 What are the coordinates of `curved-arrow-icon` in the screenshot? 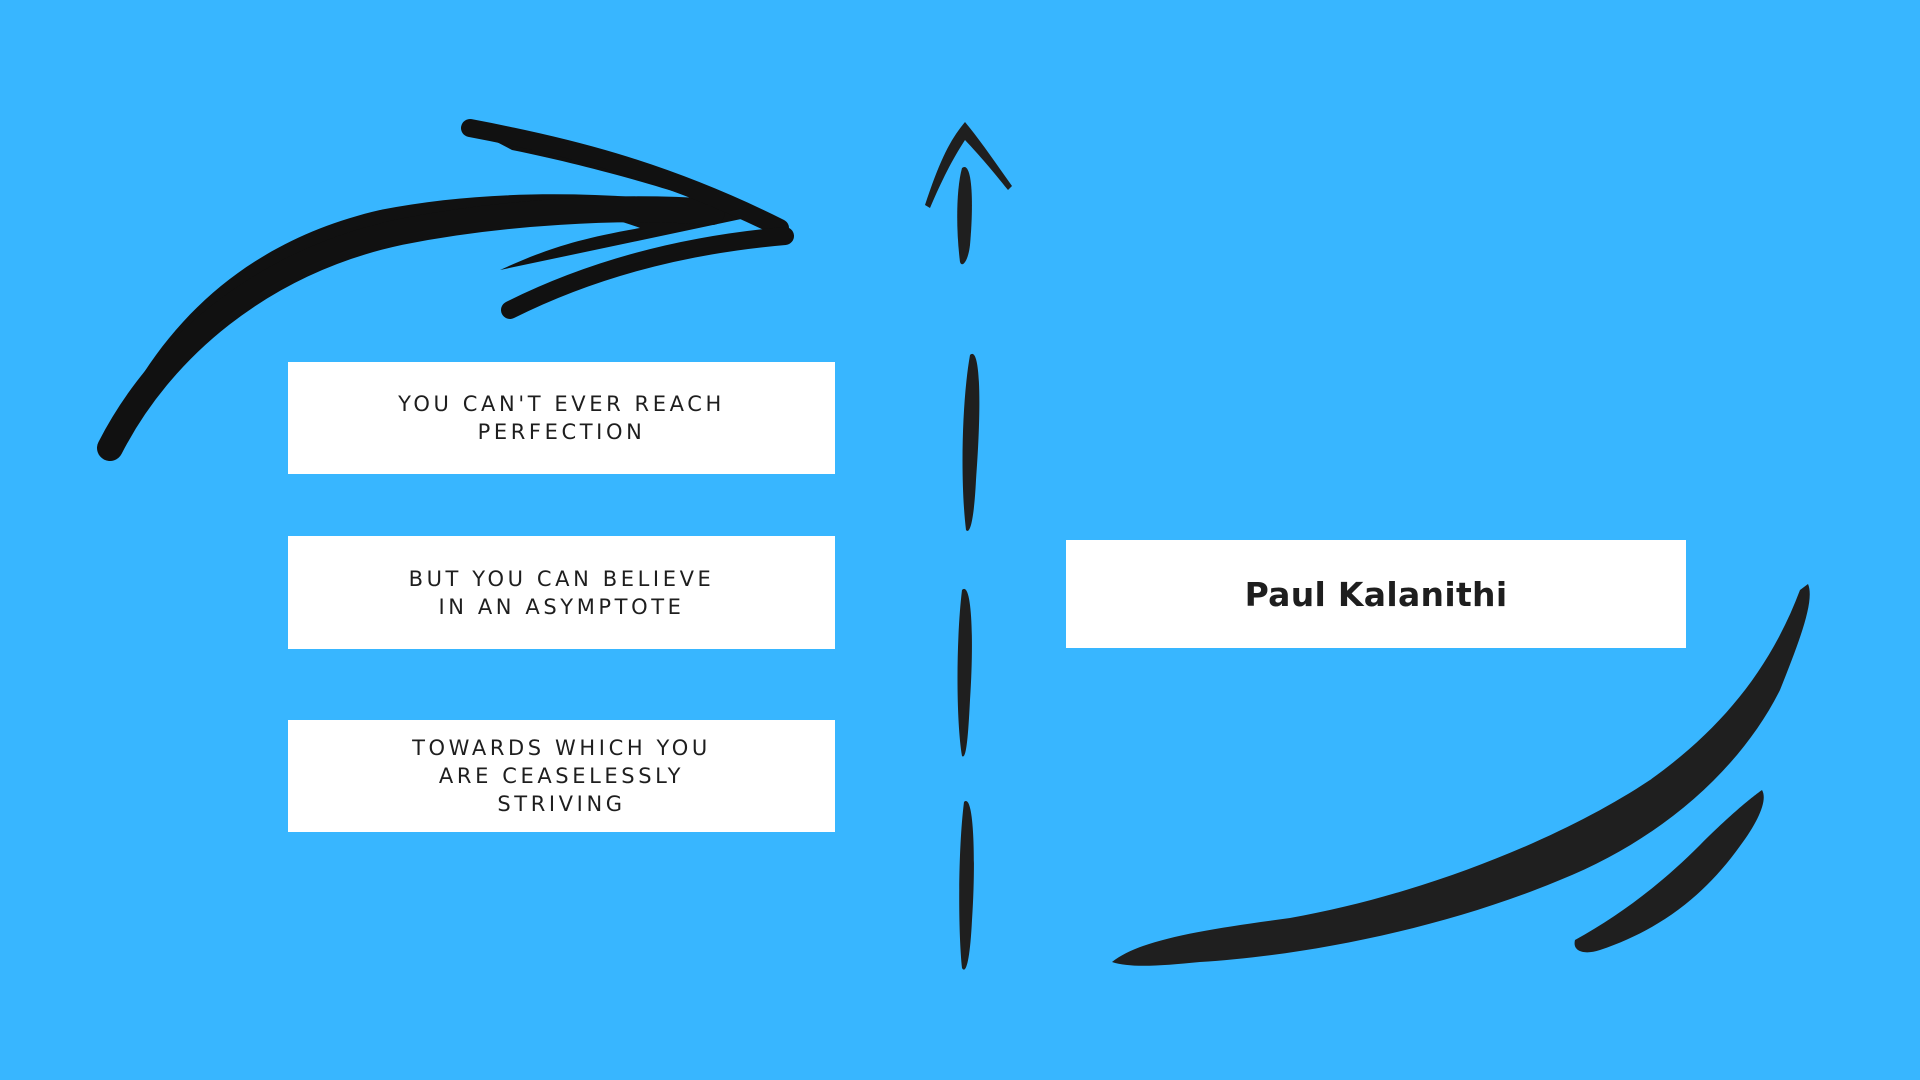 It's located at (445, 290).